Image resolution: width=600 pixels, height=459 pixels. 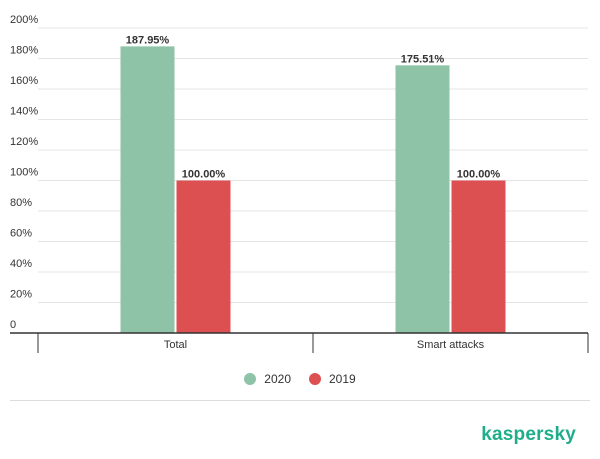 What do you see at coordinates (24, 51) in the screenshot?
I see `y-tick-label: 180%` at bounding box center [24, 51].